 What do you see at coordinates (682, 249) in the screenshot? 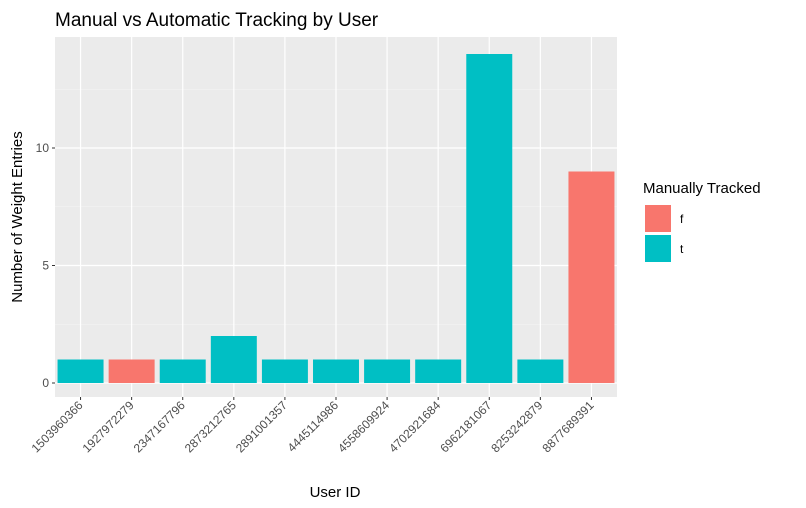
I see `legend-label-t: t` at bounding box center [682, 249].